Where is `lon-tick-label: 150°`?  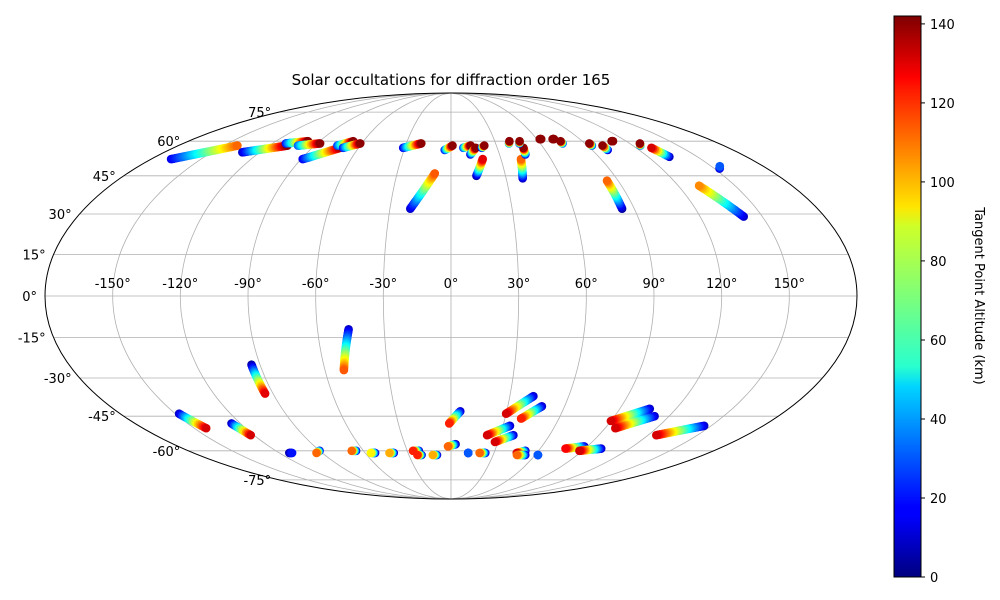
lon-tick-label: 150° is located at coordinates (789, 284).